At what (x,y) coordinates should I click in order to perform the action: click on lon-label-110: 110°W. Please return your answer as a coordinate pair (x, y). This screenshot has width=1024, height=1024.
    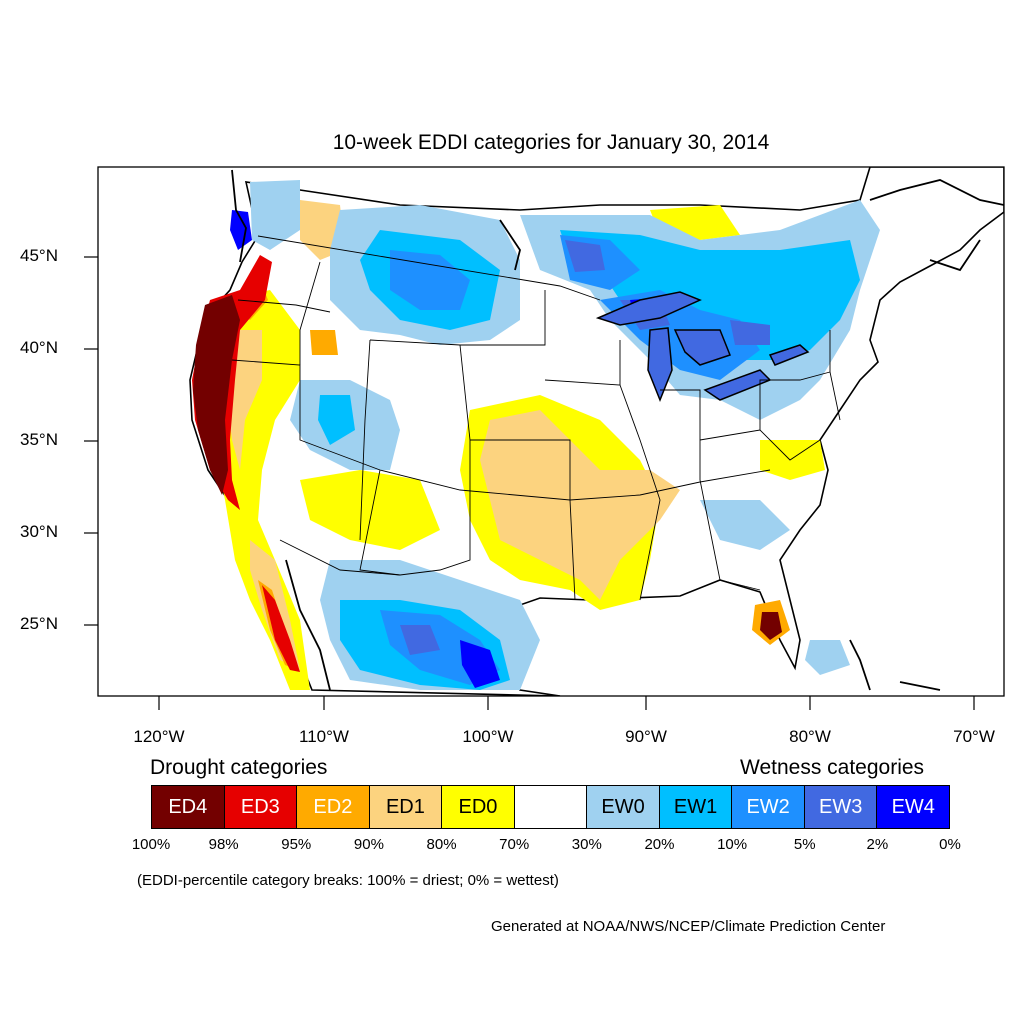
    Looking at the image, I should click on (324, 736).